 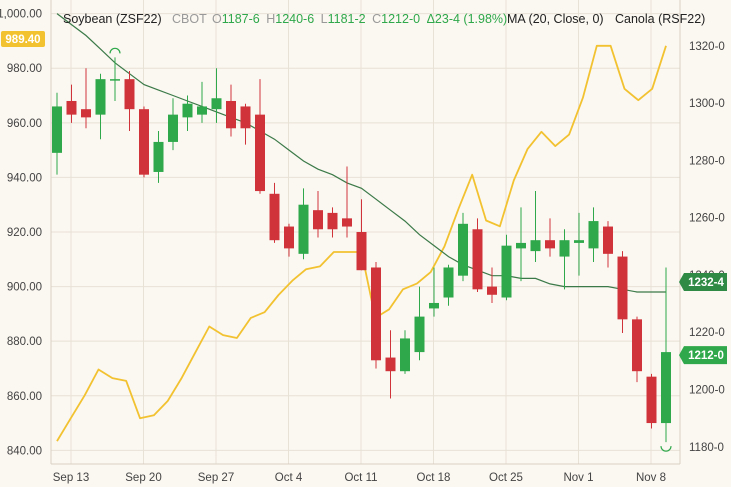 I want to click on change-value: Δ23-4 (1.98%), so click(x=467, y=19).